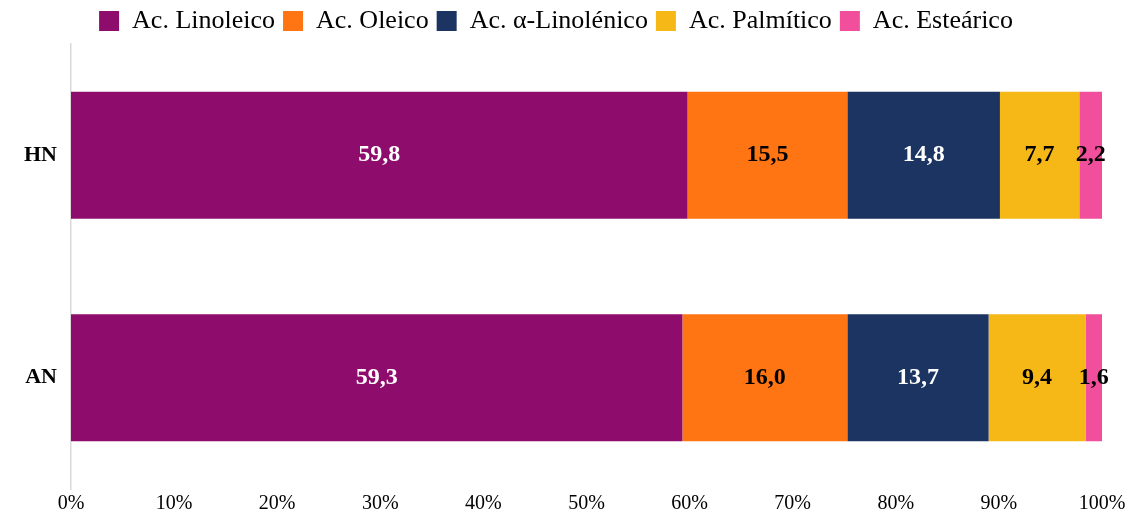 This screenshot has width=1132, height=523. What do you see at coordinates (1039, 153) in the screenshot?
I see `data-label: 7,7` at bounding box center [1039, 153].